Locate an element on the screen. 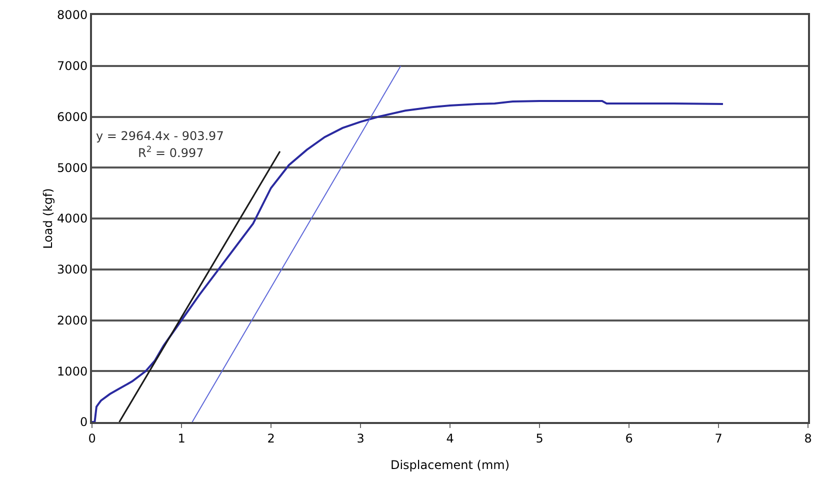  y-tick-label: 4000 is located at coordinates (72, 219).